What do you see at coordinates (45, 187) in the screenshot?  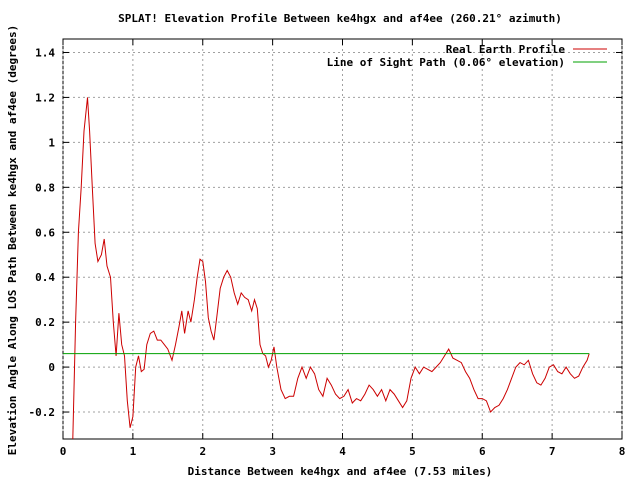 I see `y-tick-label: 0.8` at bounding box center [45, 187].